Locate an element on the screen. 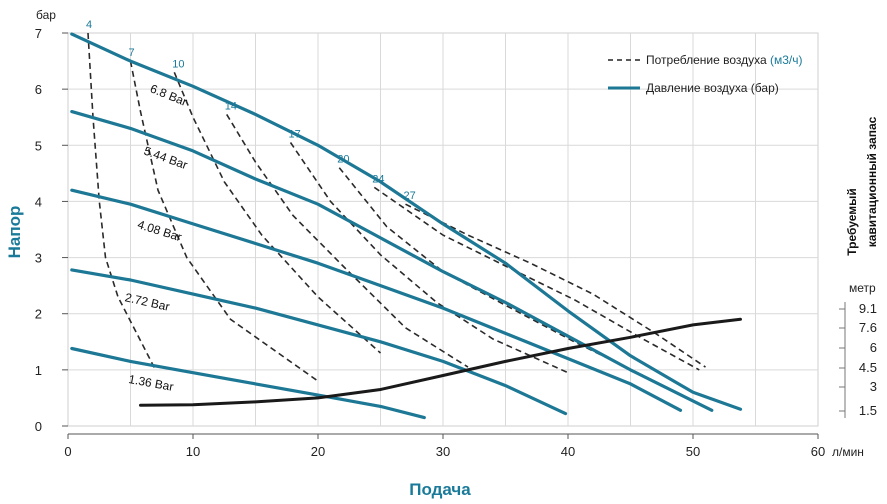 This screenshot has width=887, height=504. legend-consumption-label: Потребление воздуха (м3/ч) is located at coordinates (724, 60).